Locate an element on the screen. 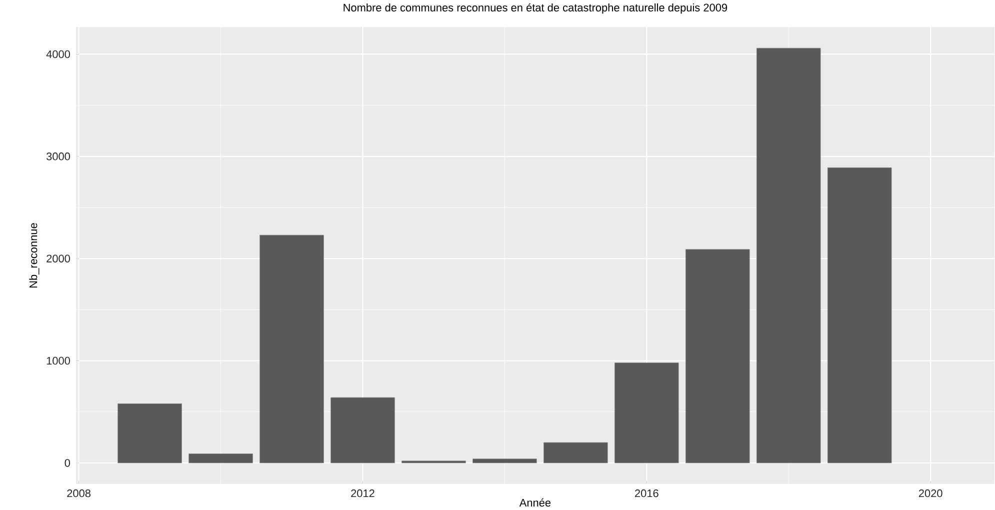  x-tick-label: 2008 is located at coordinates (78, 493).